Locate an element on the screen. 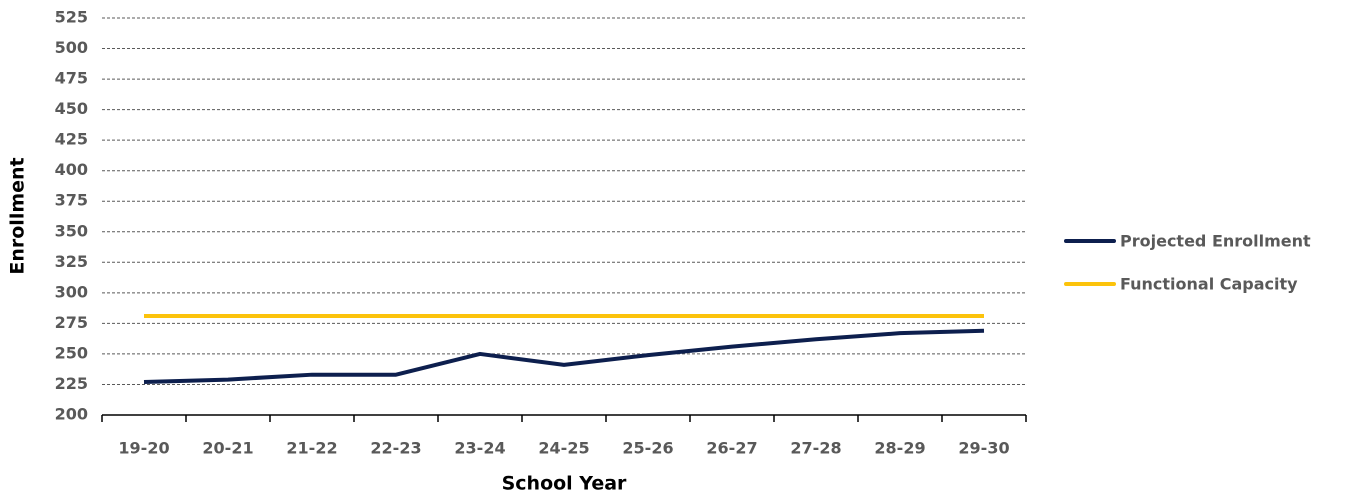 This screenshot has width=1353, height=499. y-tick-label: 400 is located at coordinates (71, 169).